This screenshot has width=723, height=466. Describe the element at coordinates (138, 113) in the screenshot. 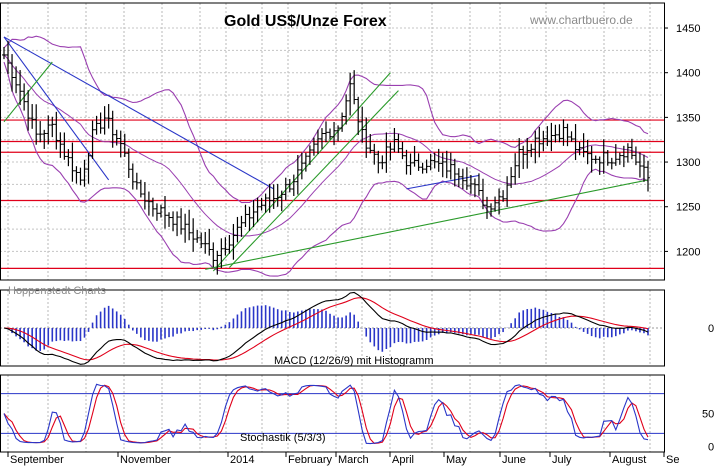

I see `trend-line-down` at that location.